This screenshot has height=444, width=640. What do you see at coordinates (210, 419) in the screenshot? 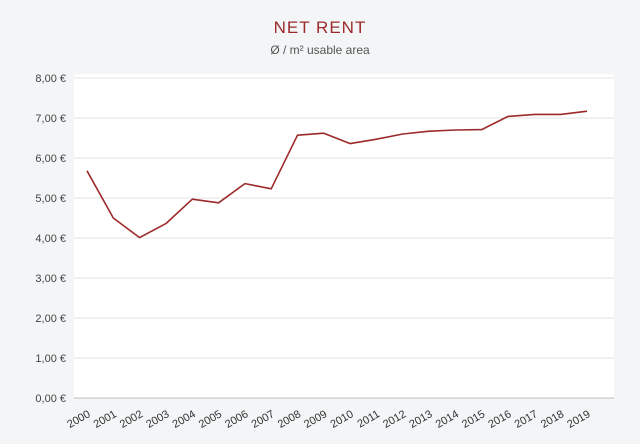
I see `x-tick-label: 2005` at bounding box center [210, 419].